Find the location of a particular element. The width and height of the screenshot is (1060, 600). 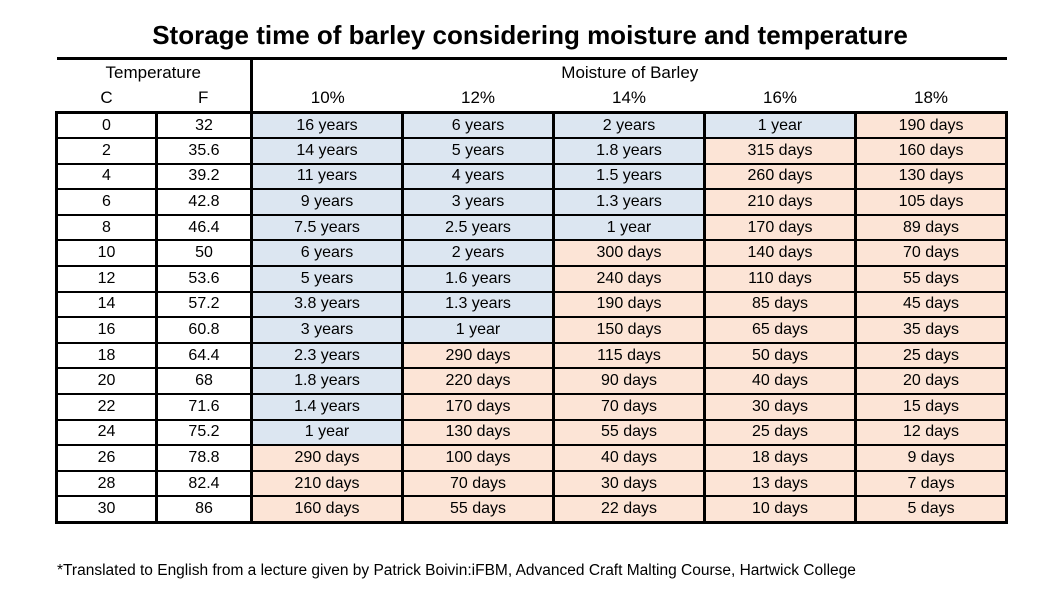

storage-time-cell: 315 days is located at coordinates (780, 151).